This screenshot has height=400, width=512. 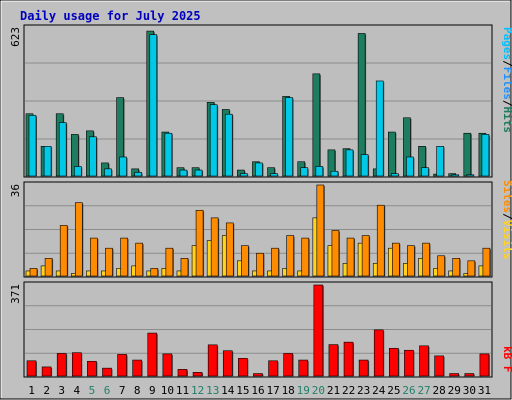 I want to click on day-label: 7, so click(x=122, y=390).